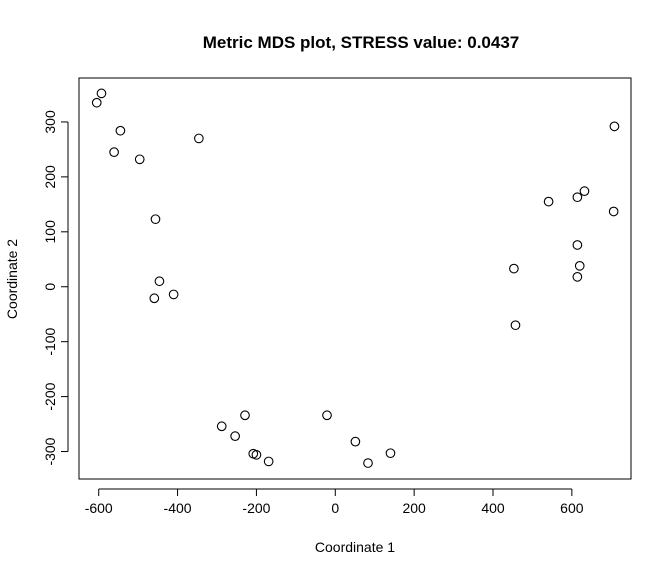  I want to click on y-tick-label: -200, so click(50, 396).